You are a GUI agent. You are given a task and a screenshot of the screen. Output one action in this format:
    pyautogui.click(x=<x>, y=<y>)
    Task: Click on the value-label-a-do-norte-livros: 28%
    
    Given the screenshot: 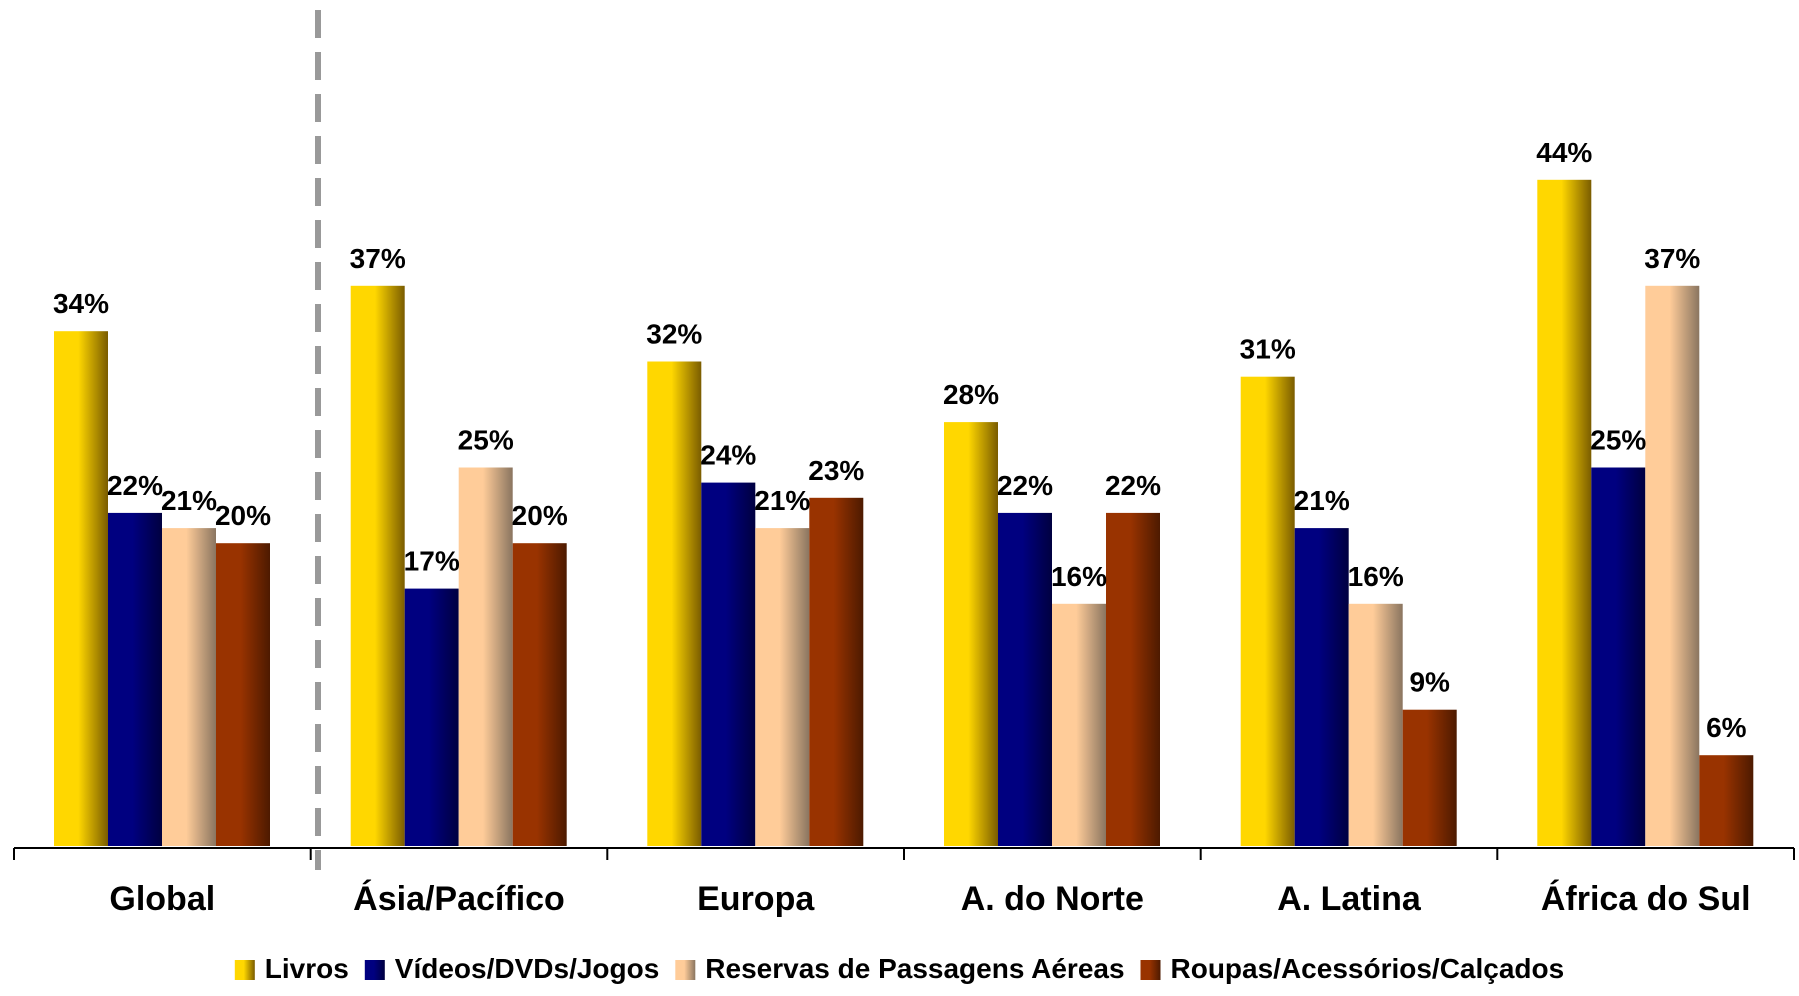 What is the action you would take?
    pyautogui.click(x=971, y=394)
    